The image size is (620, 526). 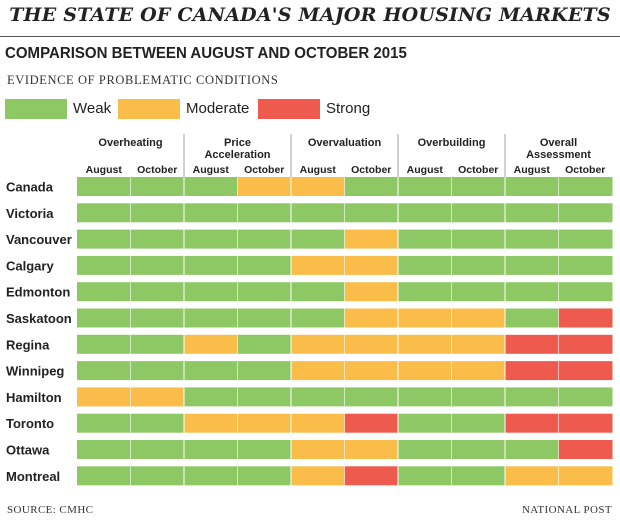 I want to click on cell-calgary-overall-assessment-october, so click(x=585, y=265).